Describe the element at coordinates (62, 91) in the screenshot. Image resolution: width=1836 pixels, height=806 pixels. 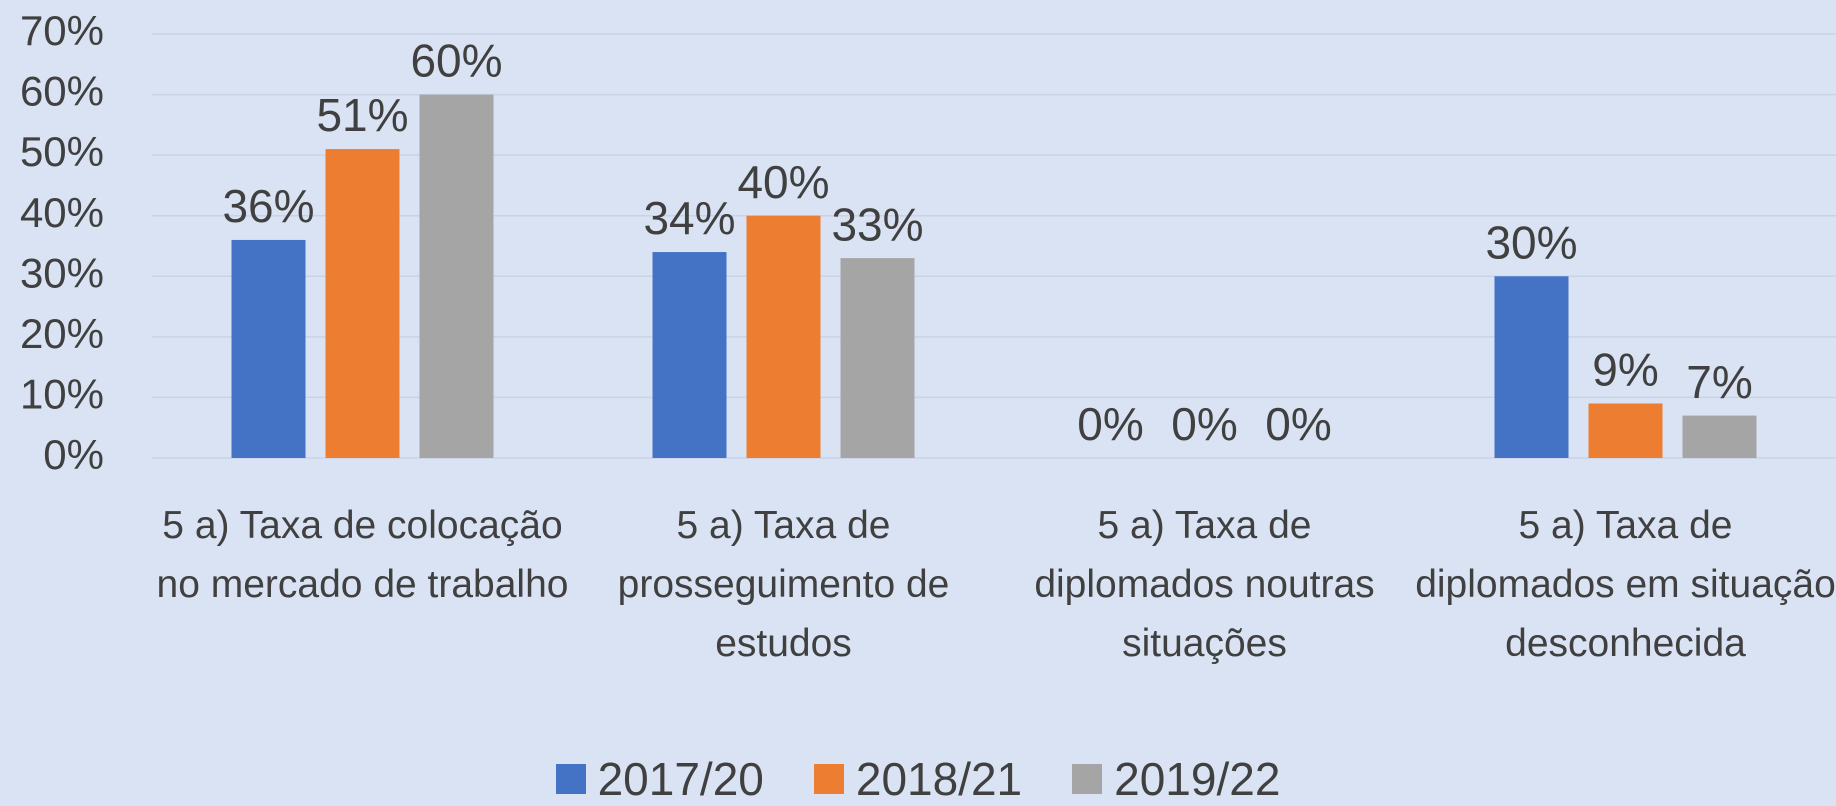
I see `y-tick-label: 60%` at that location.